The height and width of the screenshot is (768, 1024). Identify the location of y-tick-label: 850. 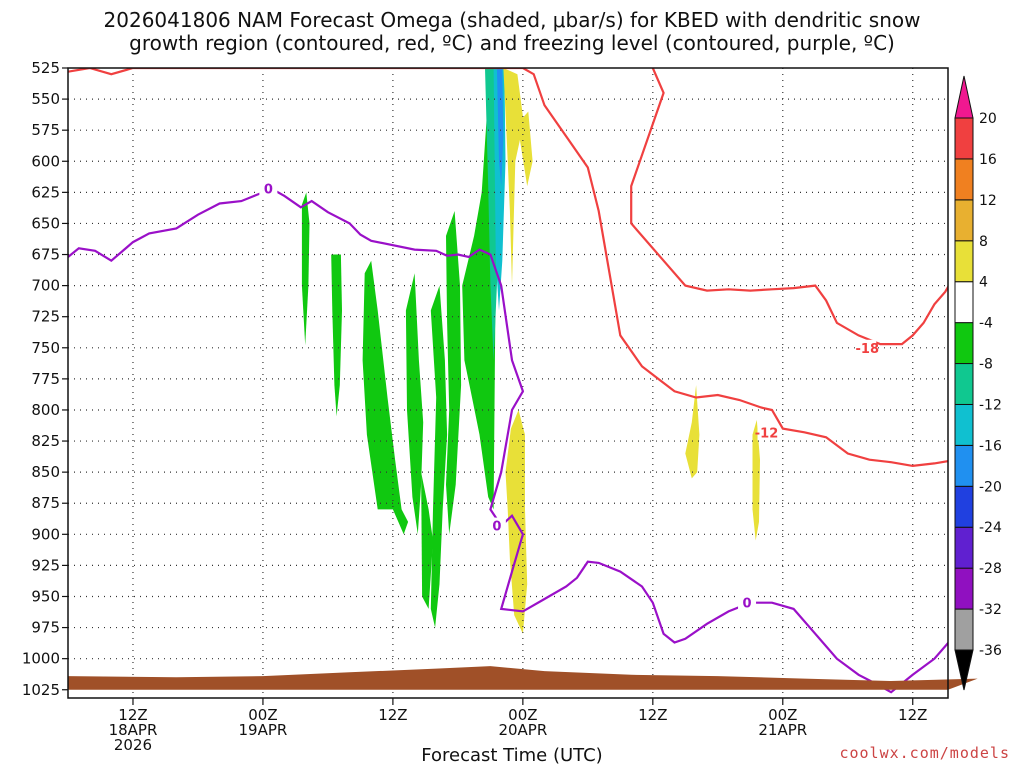
(45, 472).